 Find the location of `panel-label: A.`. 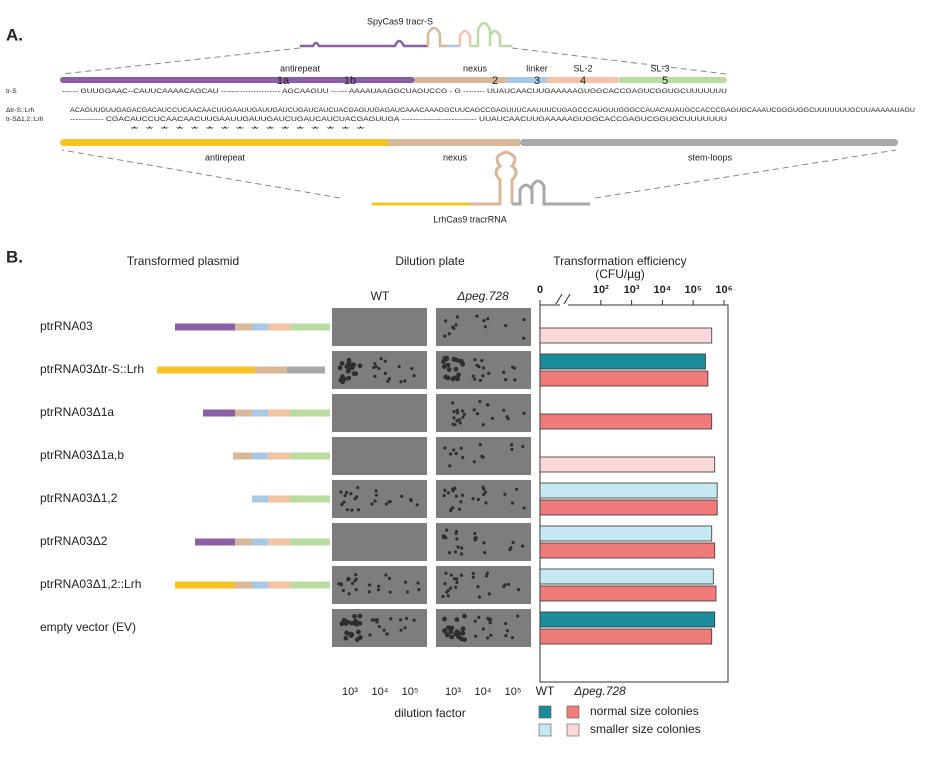

panel-label: A. is located at coordinates (14, 34).